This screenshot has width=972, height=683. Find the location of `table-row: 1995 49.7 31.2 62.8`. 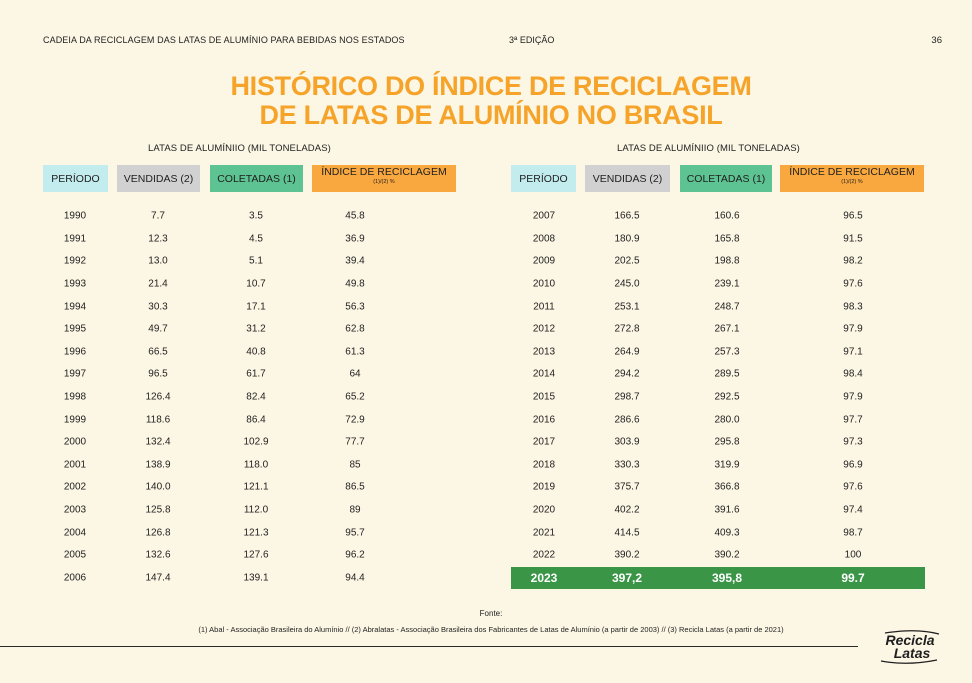

table-row: 1995 49.7 31.2 62.8 is located at coordinates (253, 329).